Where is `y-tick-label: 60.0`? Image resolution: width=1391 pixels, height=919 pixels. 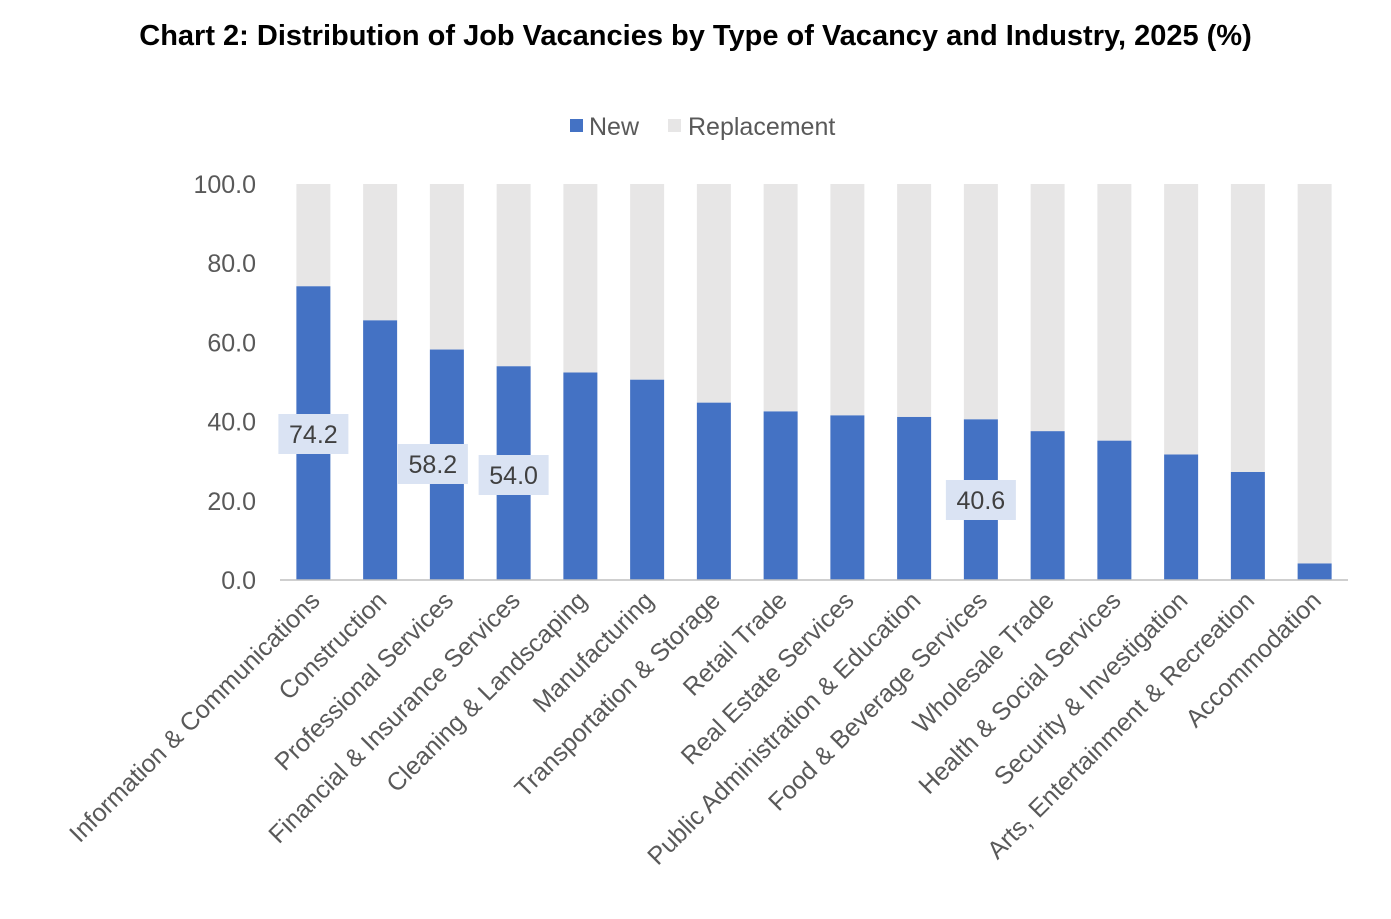
y-tick-label: 60.0 is located at coordinates (231, 343).